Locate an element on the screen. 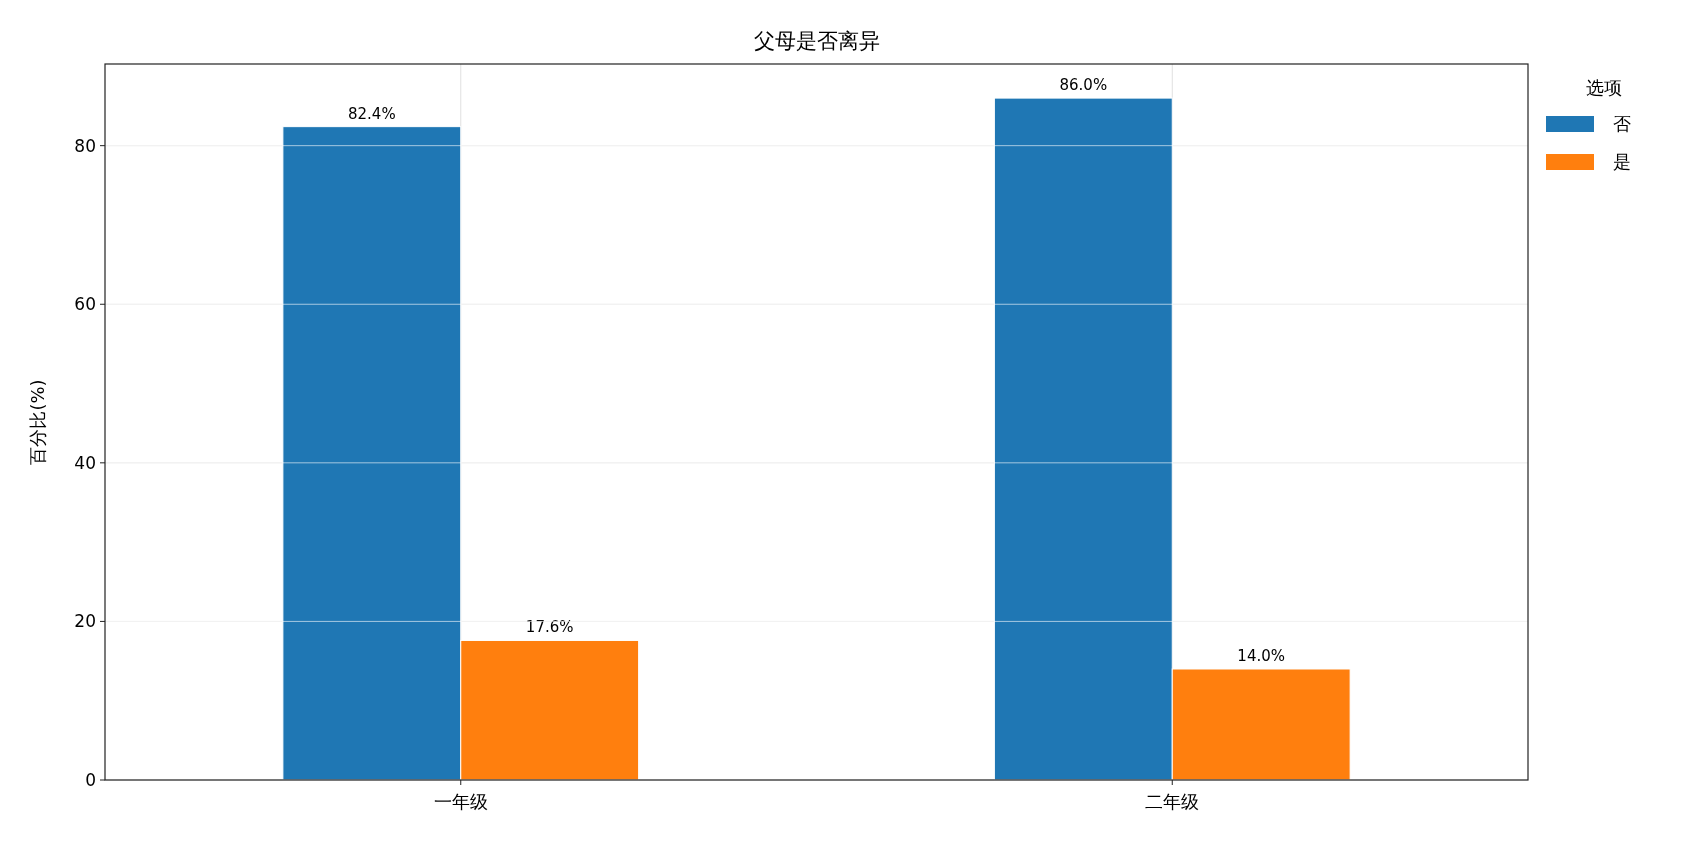 This screenshot has height=850, width=1700. data-label: 17.6% is located at coordinates (549, 627).